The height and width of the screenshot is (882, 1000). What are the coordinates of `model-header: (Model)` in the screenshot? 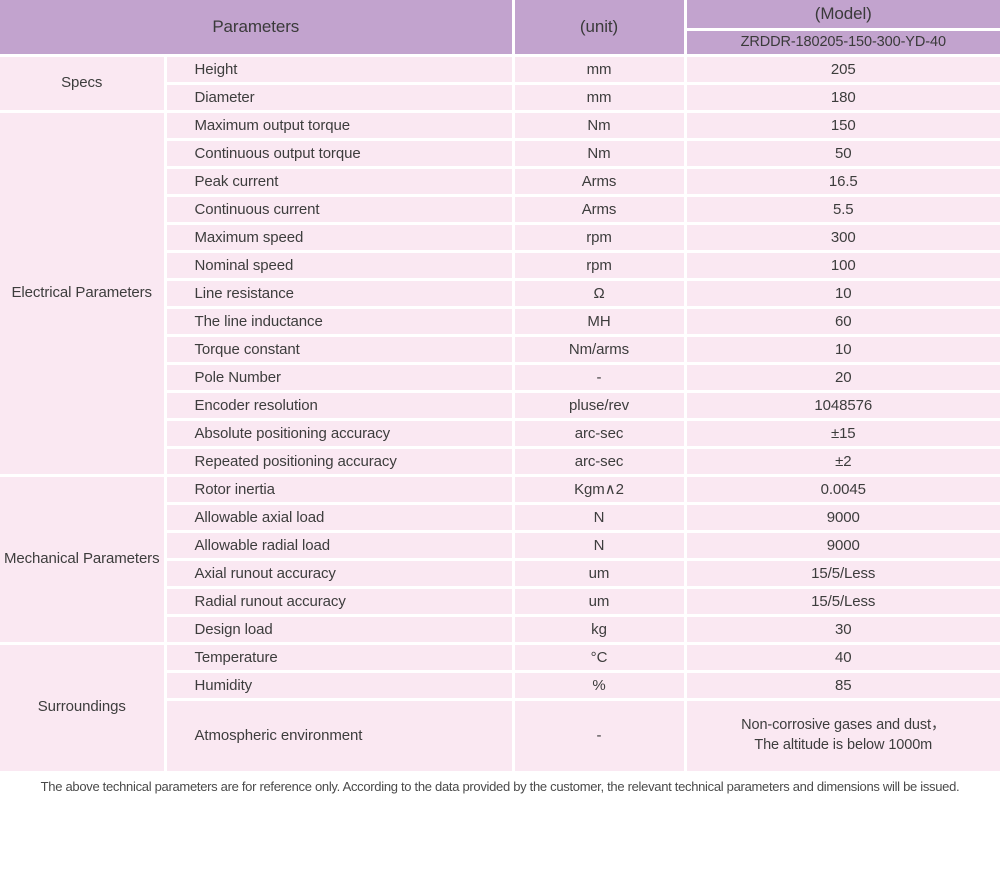 It's located at (841, 15).